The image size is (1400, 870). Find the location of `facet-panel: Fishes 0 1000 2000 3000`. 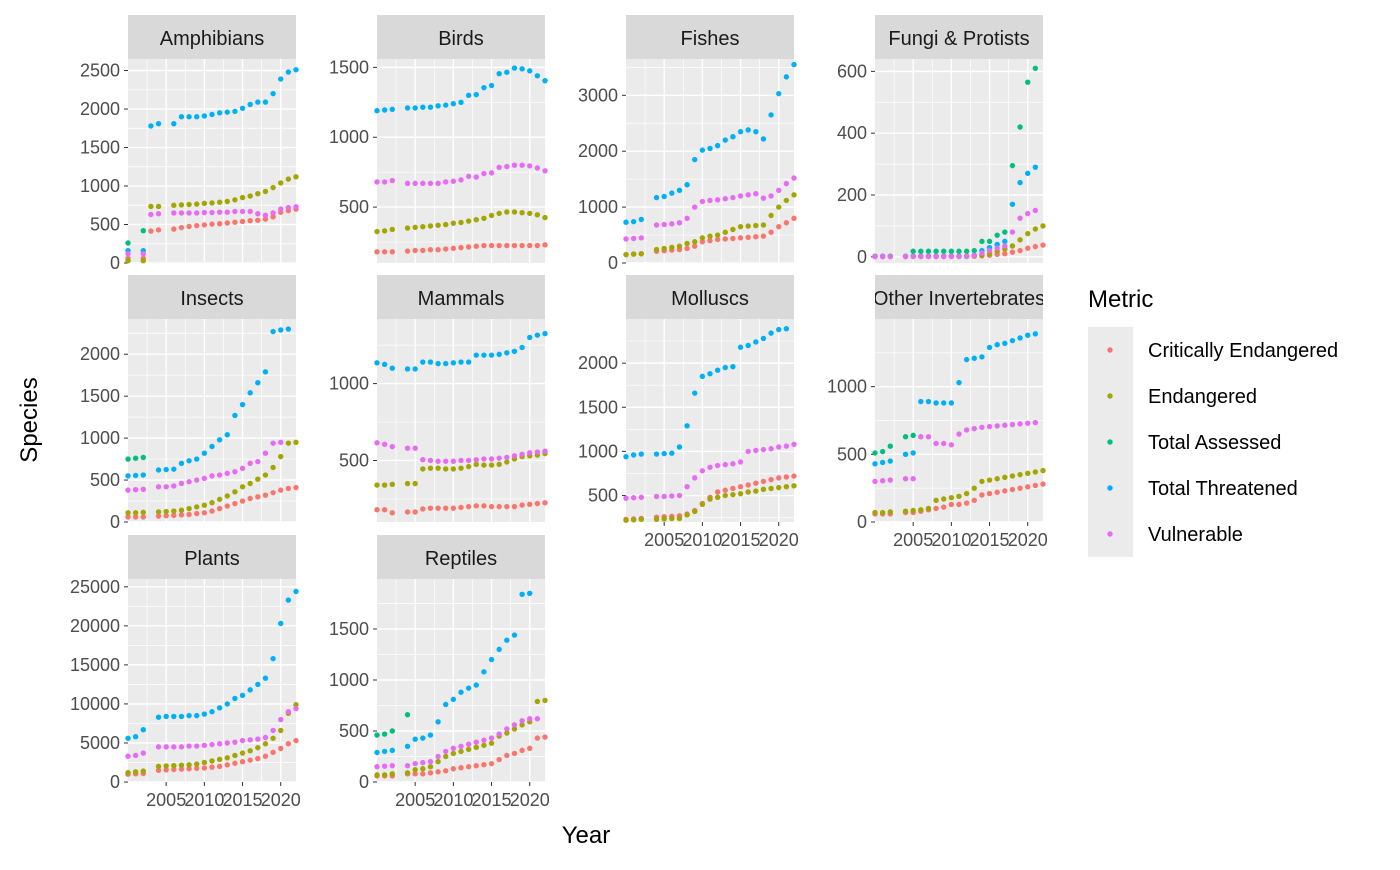

facet-panel: Fishes 0 1000 2000 3000 is located at coordinates (687, 144).